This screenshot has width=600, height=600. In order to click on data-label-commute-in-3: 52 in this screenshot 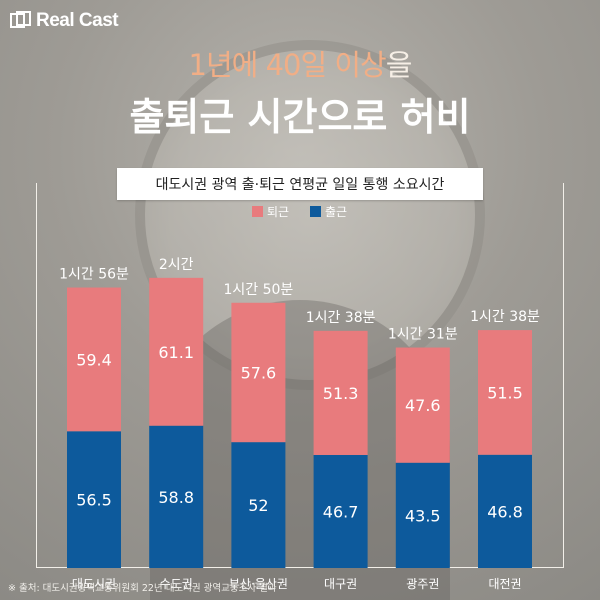, I will do `click(258, 505)`.